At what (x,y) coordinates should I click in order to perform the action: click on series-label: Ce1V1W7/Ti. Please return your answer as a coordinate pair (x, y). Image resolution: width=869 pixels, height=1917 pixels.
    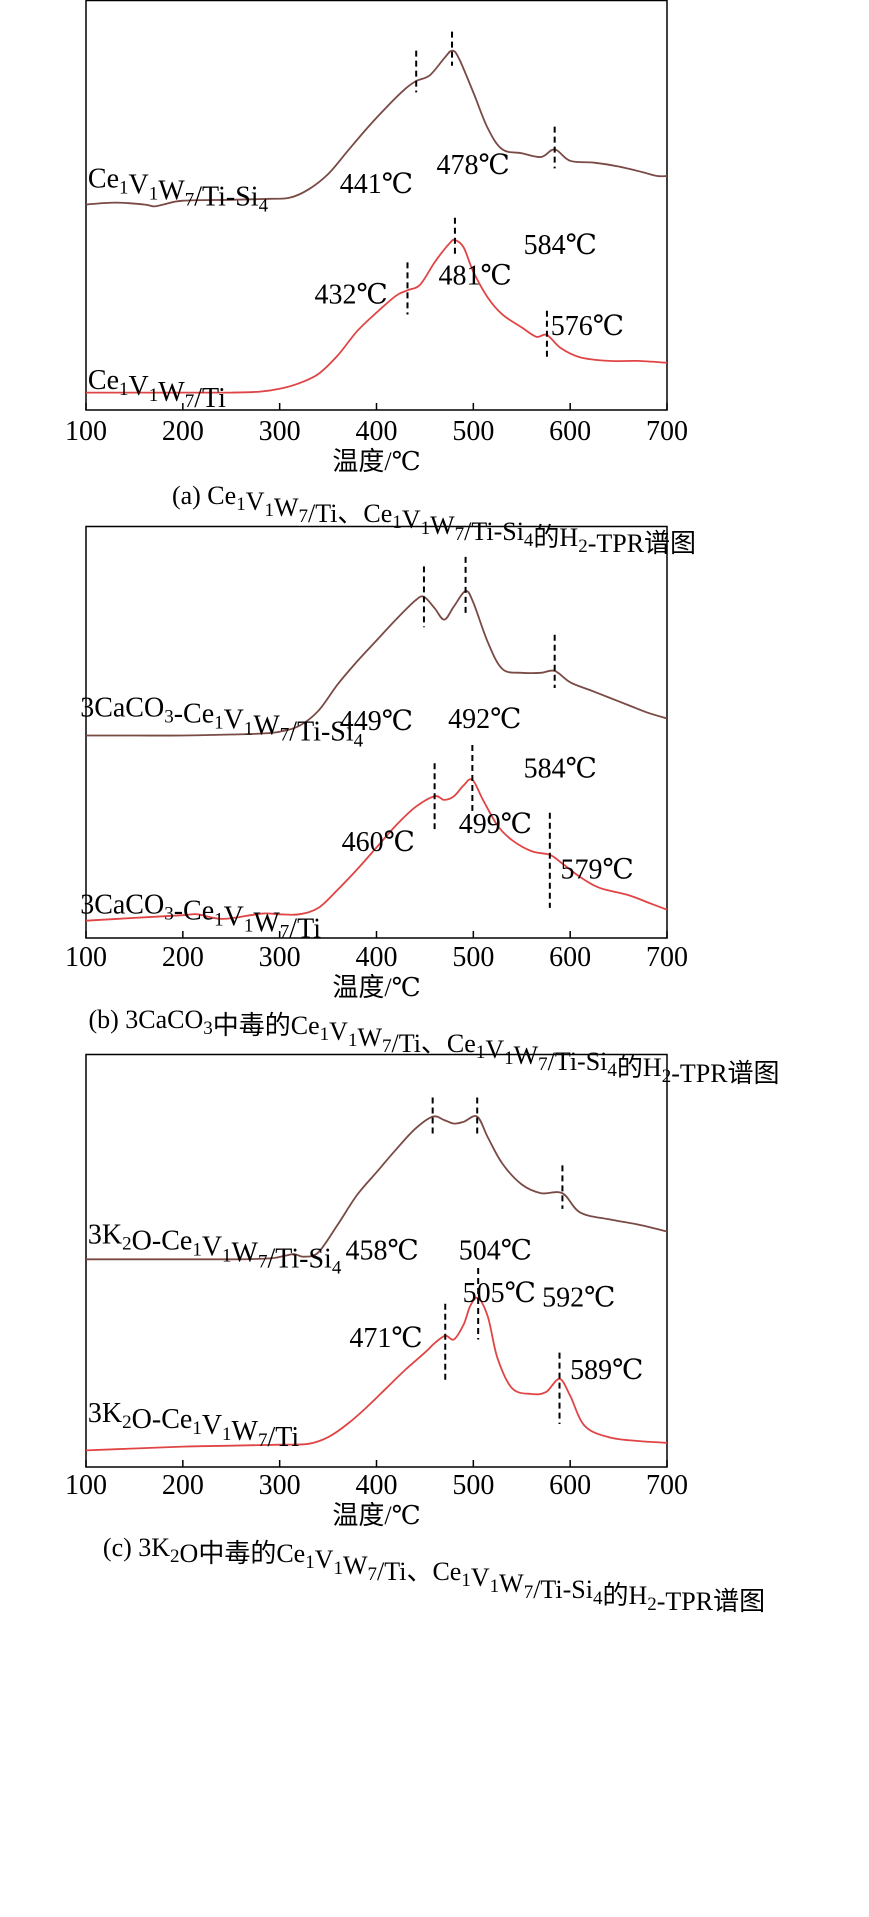
    Looking at the image, I should click on (157, 389).